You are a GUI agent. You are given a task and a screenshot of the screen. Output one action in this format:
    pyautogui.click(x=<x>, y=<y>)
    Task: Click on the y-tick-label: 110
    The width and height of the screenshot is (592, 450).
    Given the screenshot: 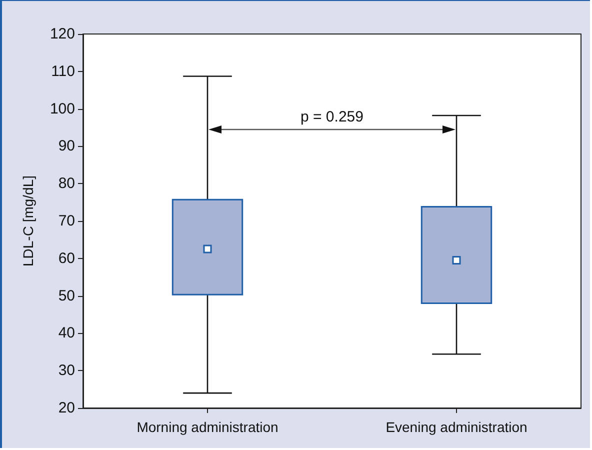 What is the action you would take?
    pyautogui.click(x=63, y=71)
    